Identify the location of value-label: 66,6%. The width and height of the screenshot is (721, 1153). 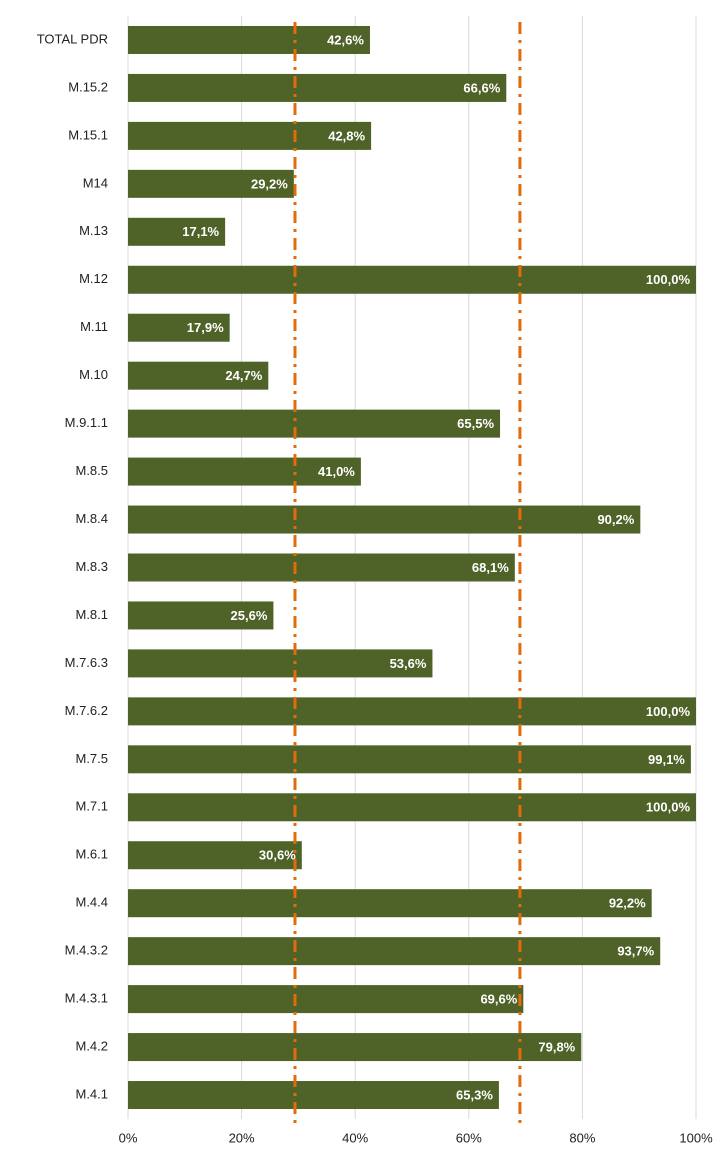
(481, 87).